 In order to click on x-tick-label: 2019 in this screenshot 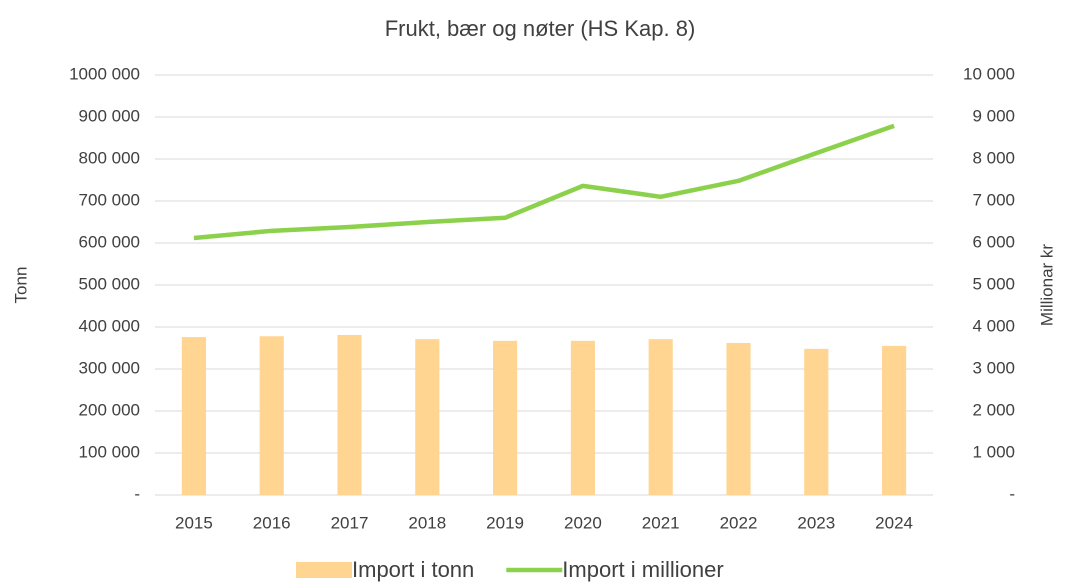, I will do `click(505, 522)`.